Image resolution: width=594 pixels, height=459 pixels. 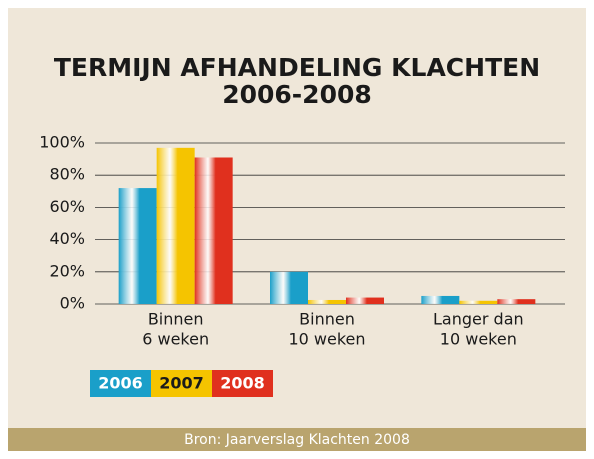 I want to click on legend-label: 2007, so click(x=181, y=383).